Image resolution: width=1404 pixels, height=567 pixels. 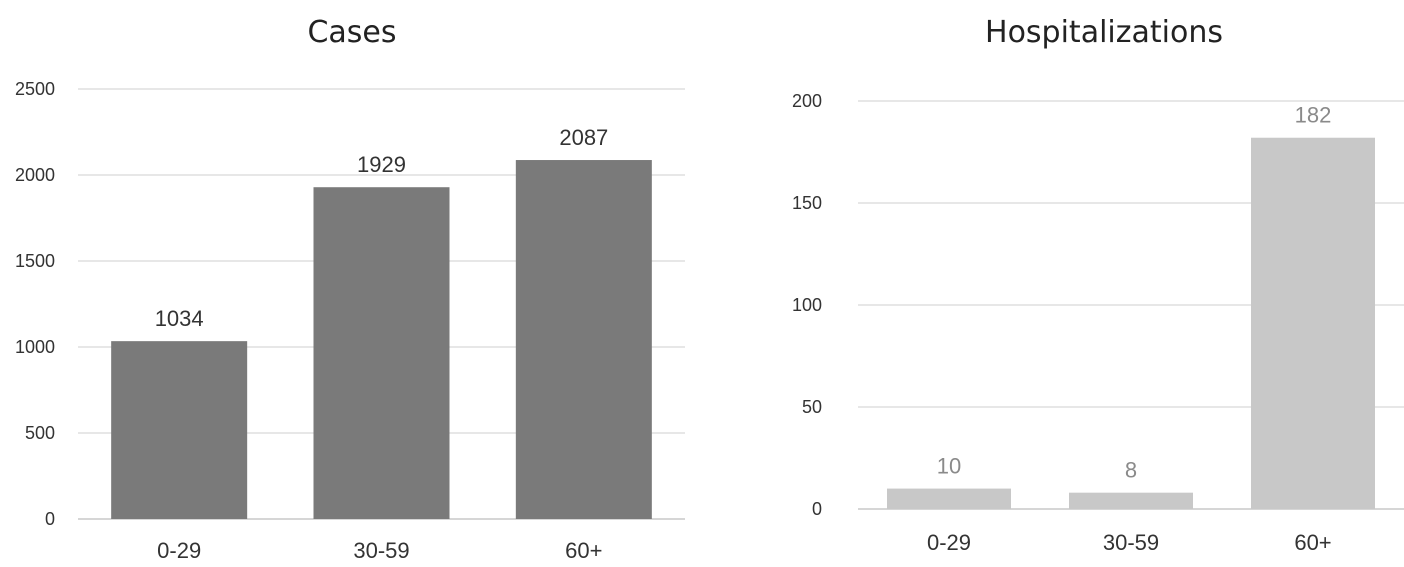 I want to click on hosp-category-label: 60+, so click(x=1312, y=542).